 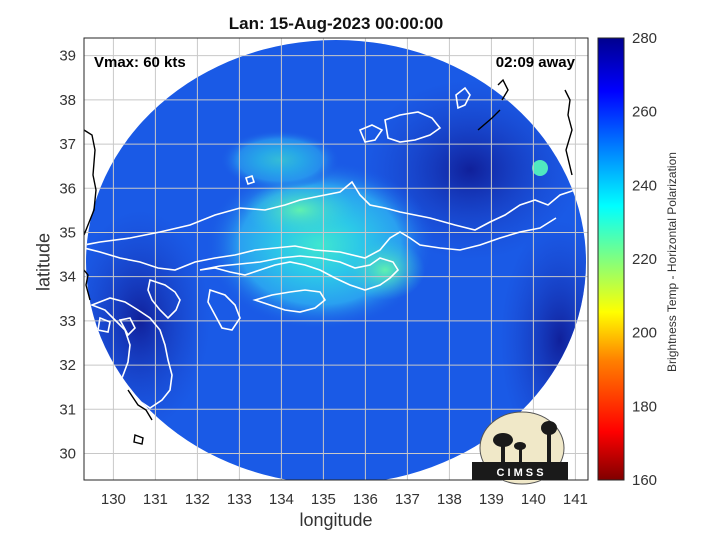 I want to click on x-tick-label: 134, so click(x=281, y=499).